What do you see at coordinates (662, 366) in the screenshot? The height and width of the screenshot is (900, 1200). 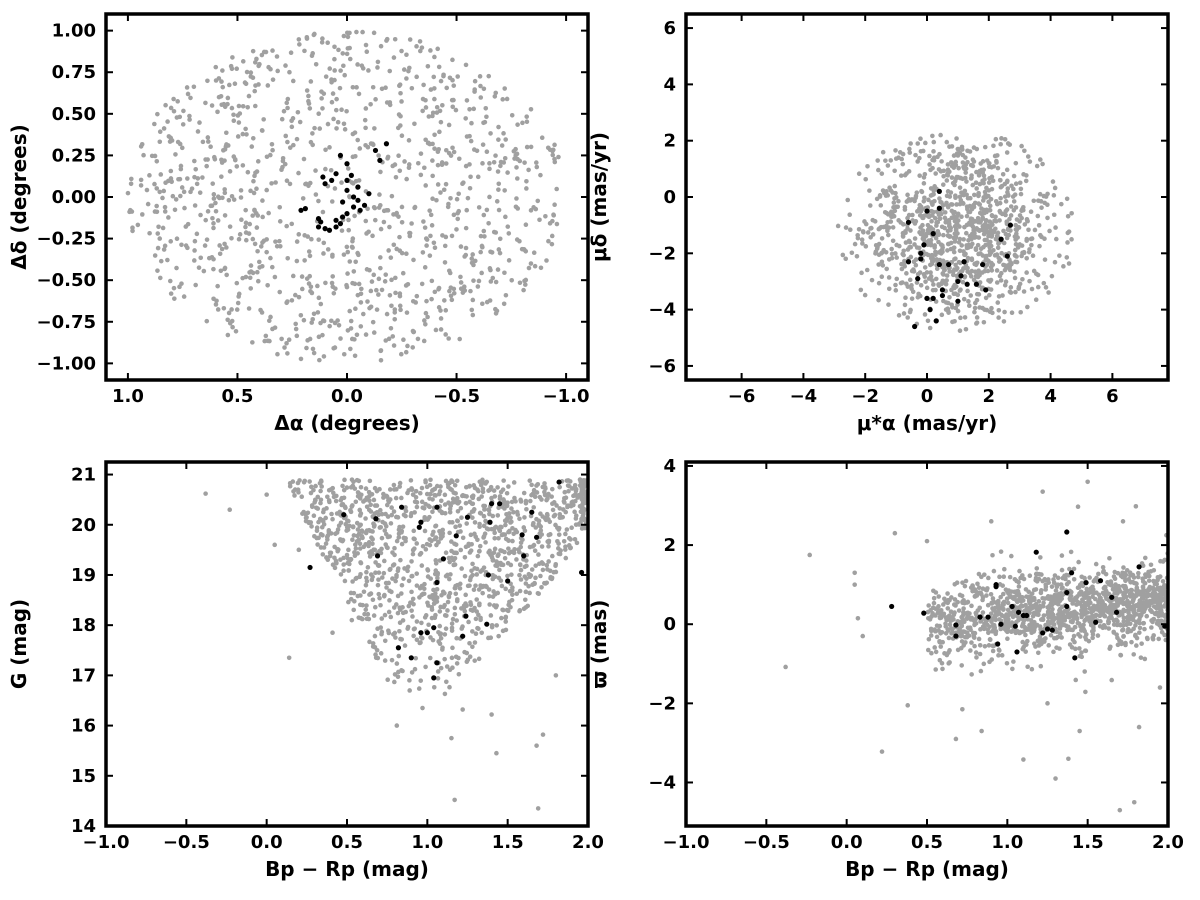 I see `y-tick-label: −6` at bounding box center [662, 366].